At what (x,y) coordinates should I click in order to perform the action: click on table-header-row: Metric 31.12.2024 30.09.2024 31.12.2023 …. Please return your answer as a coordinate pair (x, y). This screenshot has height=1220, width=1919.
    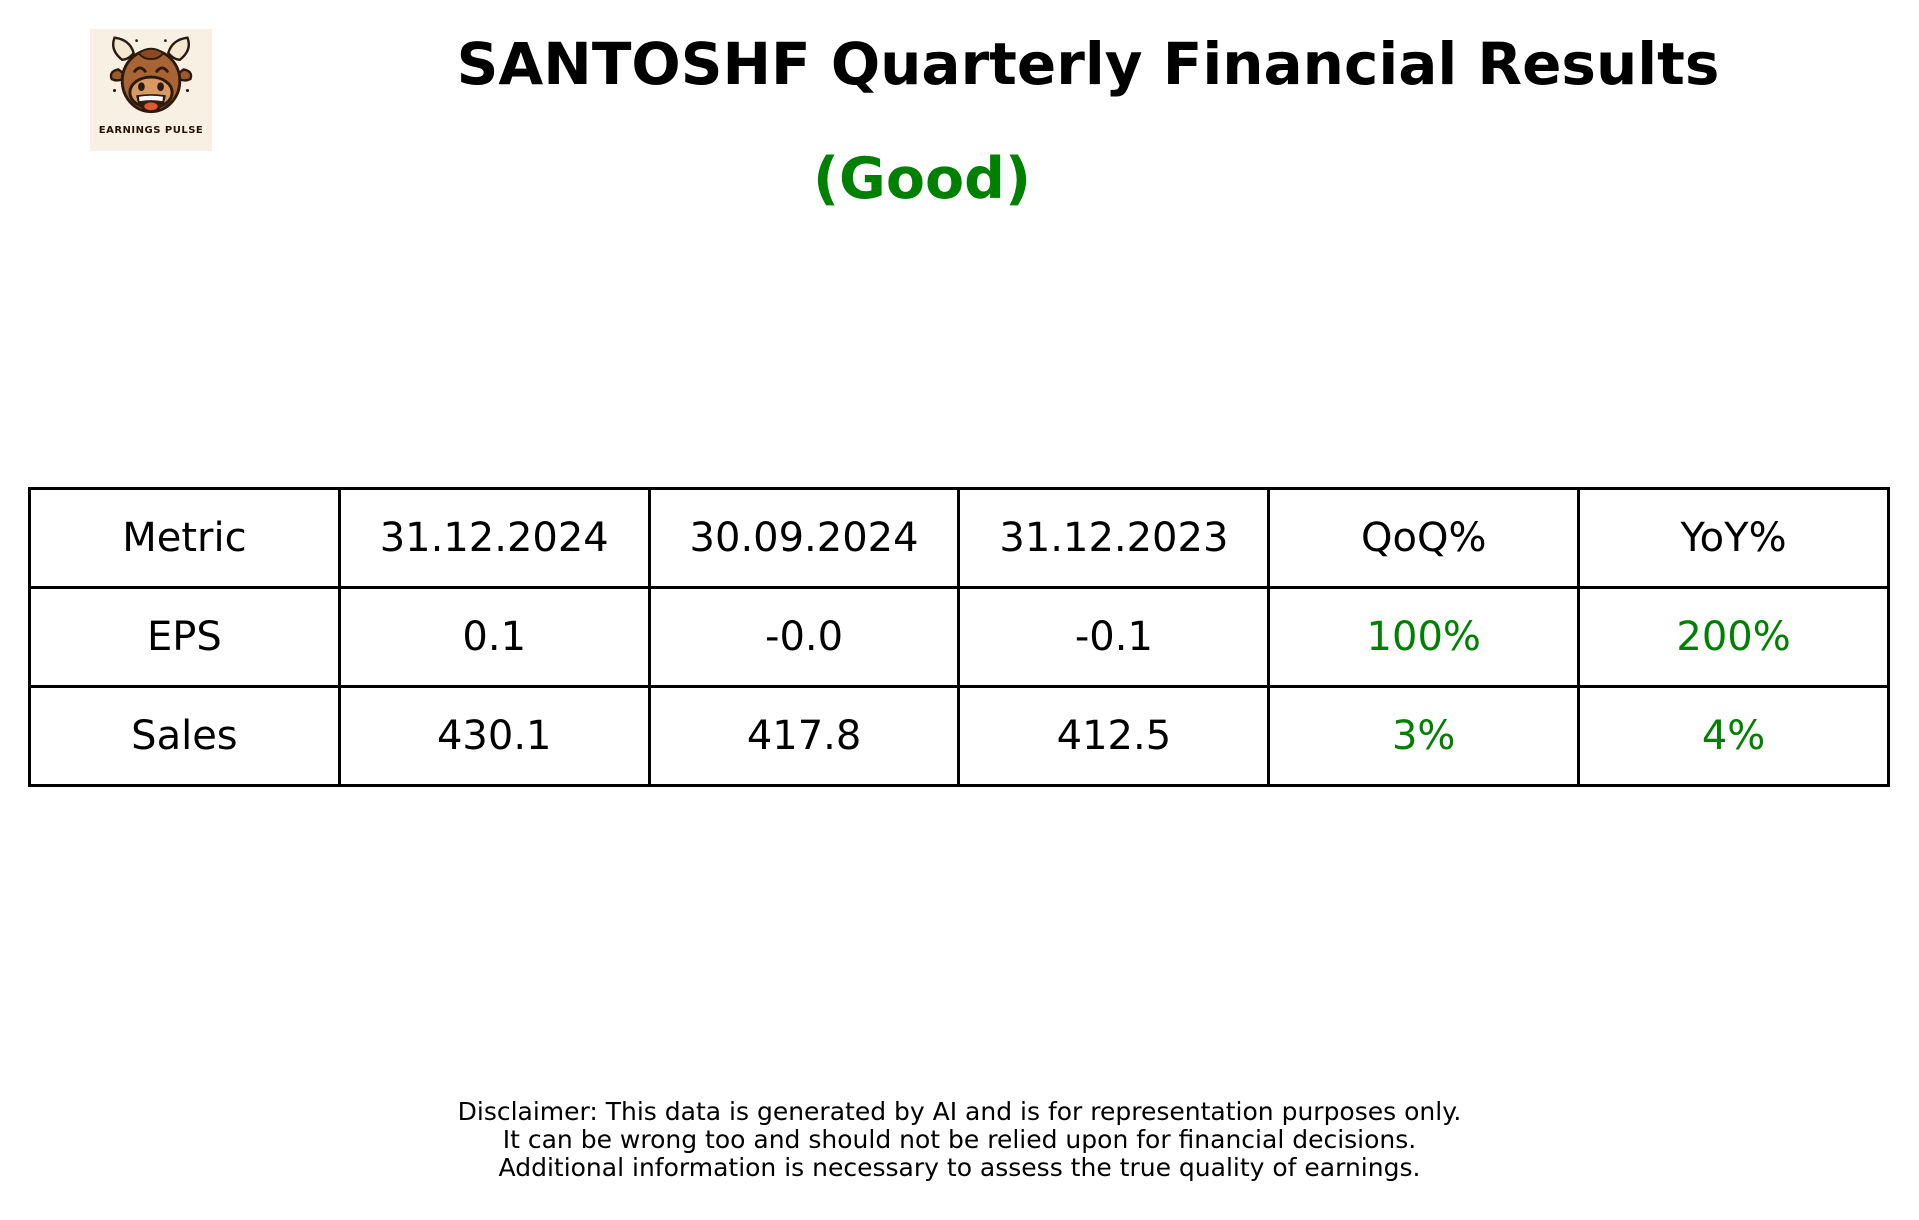
    Looking at the image, I should click on (959, 538).